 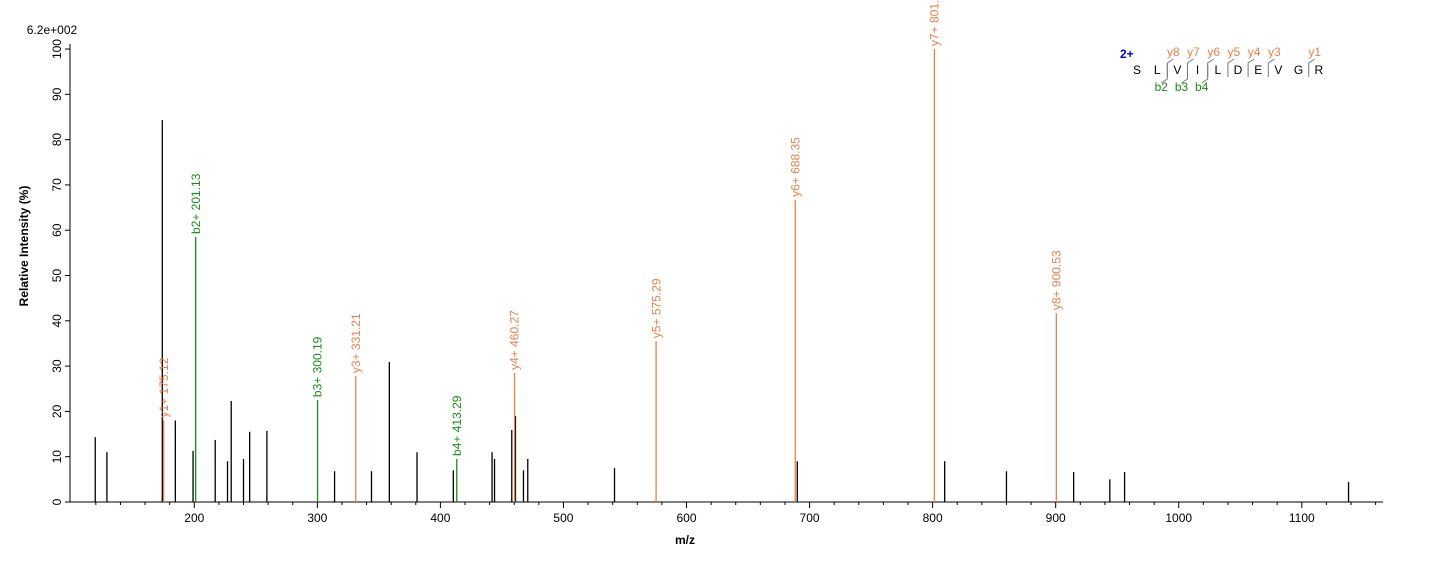 I want to click on x-tick-label: 500, so click(x=563, y=518).